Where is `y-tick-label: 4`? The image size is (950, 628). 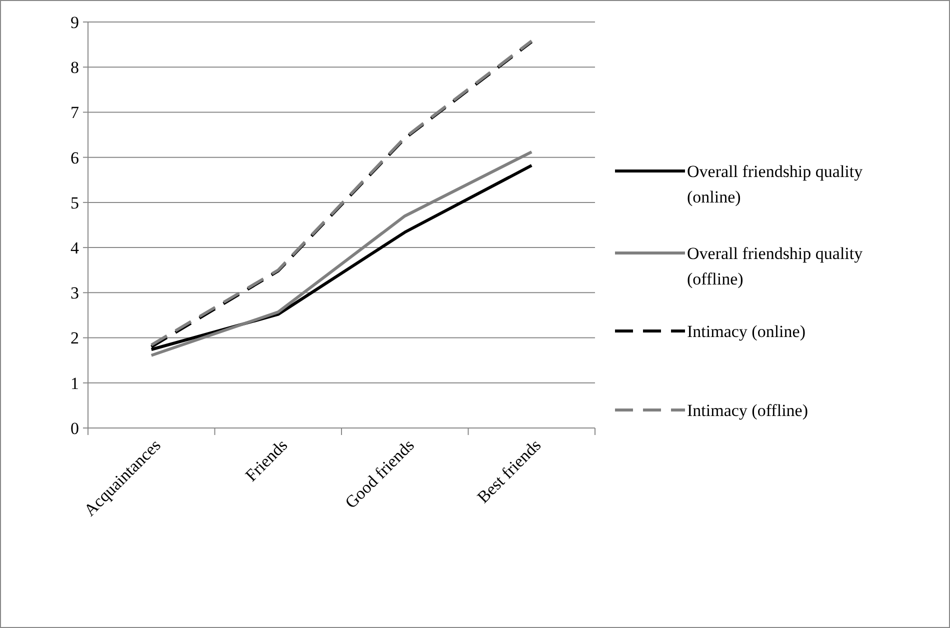
y-tick-label: 4 is located at coordinates (75, 248).